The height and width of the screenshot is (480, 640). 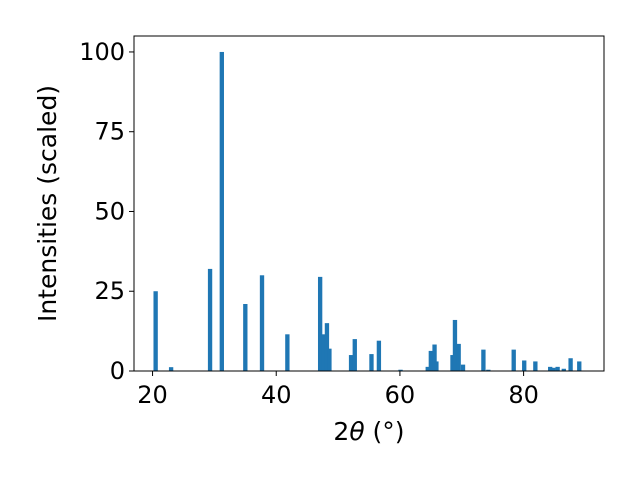 I want to click on y-axis-title: Intensities (scaled), so click(x=47, y=203).